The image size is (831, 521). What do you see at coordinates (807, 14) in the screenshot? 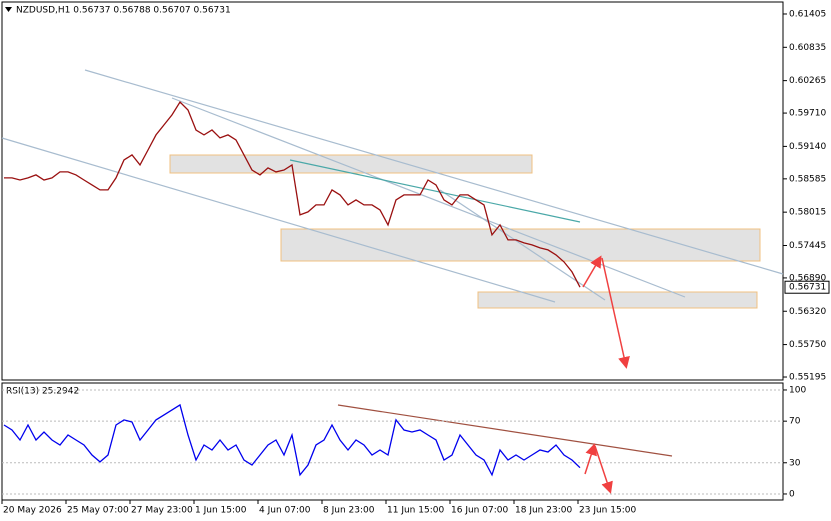
I see `y-tick-label: 0.61405` at bounding box center [807, 14].